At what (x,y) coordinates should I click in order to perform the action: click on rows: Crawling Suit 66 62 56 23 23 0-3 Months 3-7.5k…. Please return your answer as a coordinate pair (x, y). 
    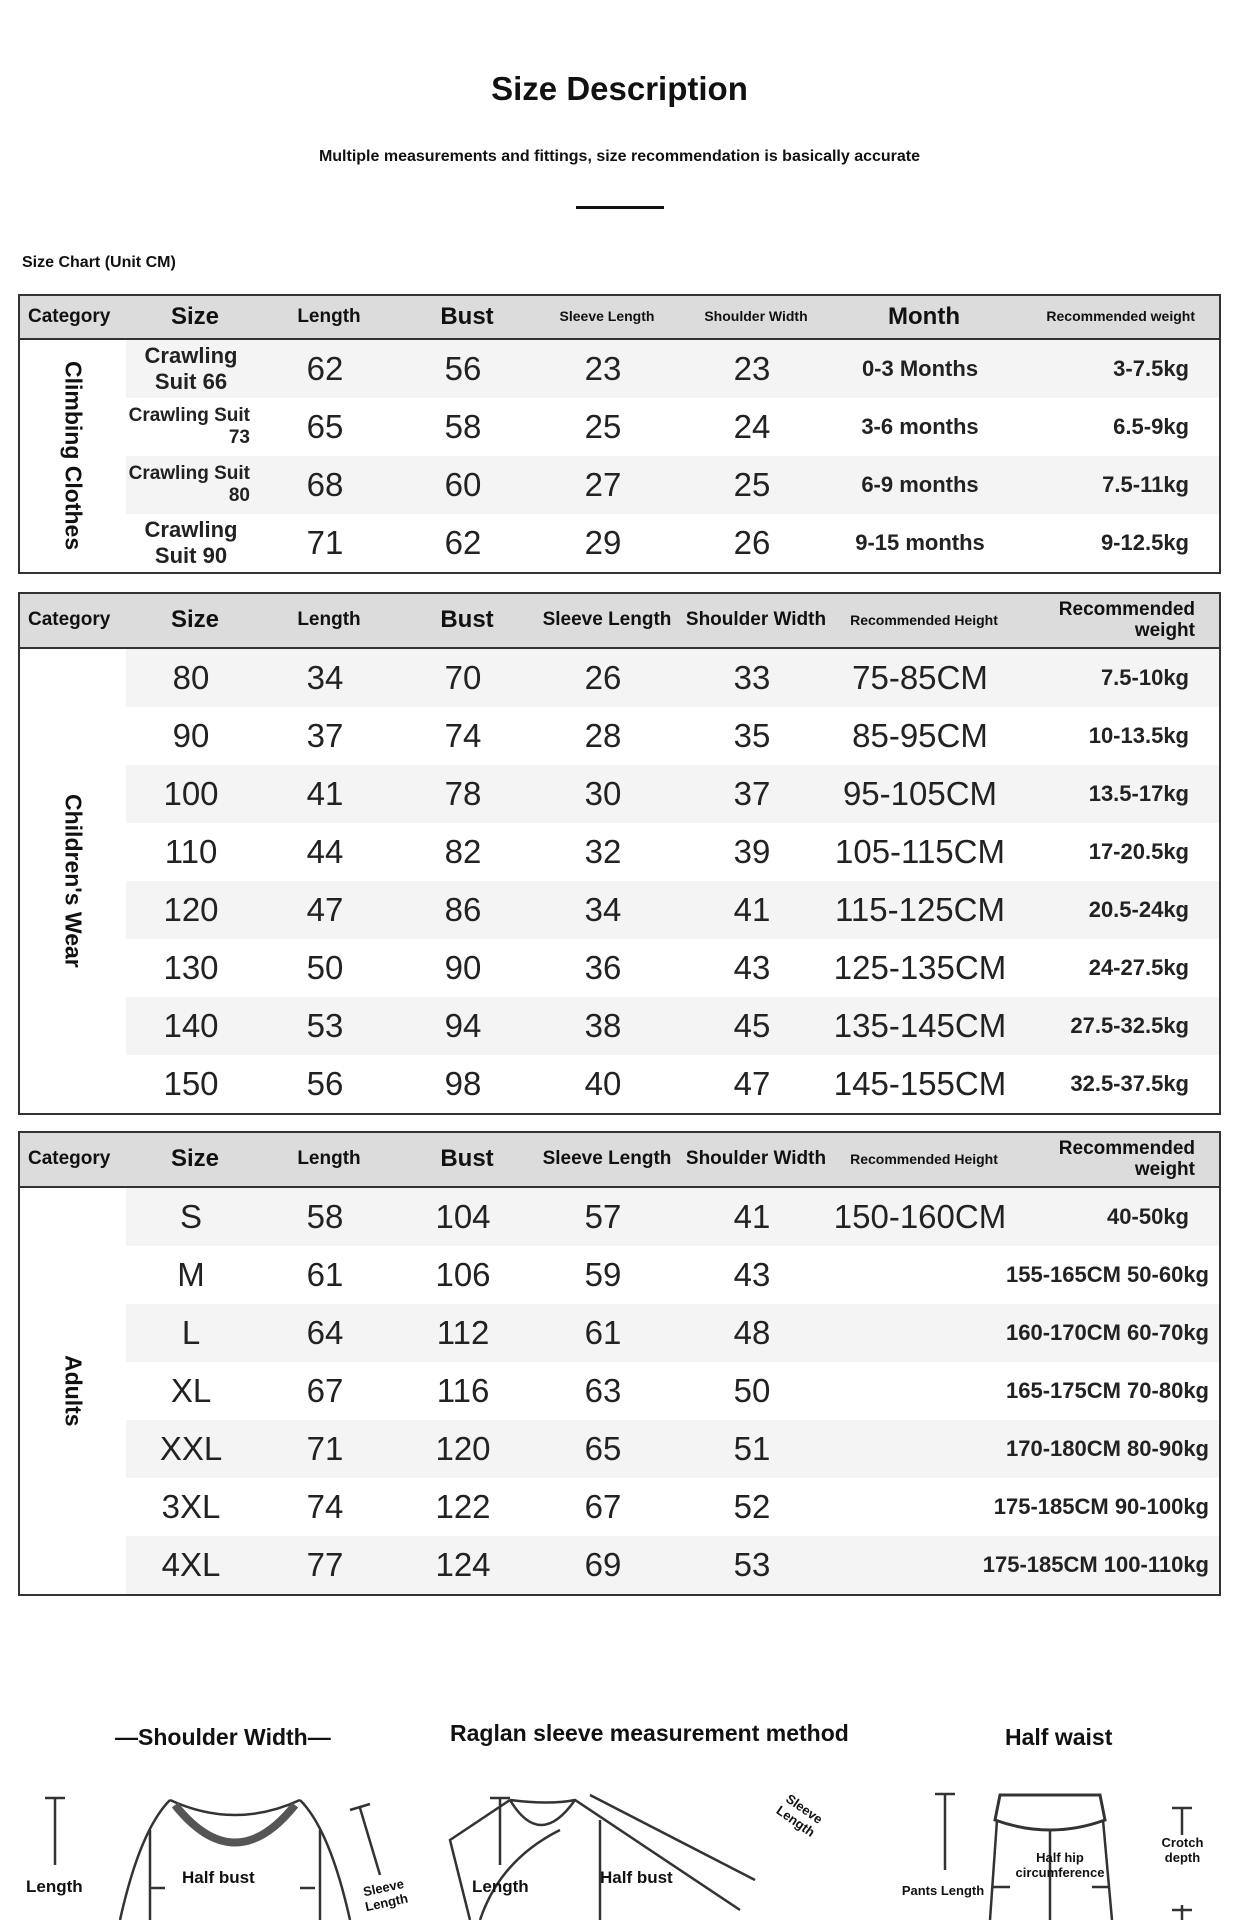
    Looking at the image, I should click on (672, 456).